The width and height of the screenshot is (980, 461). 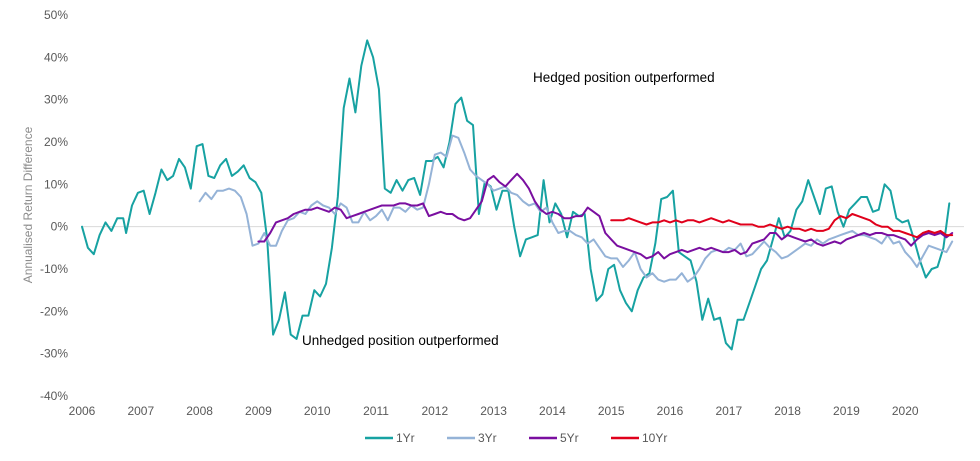 I want to click on y-axis-title: Annualised Return Difference, so click(x=28, y=204).